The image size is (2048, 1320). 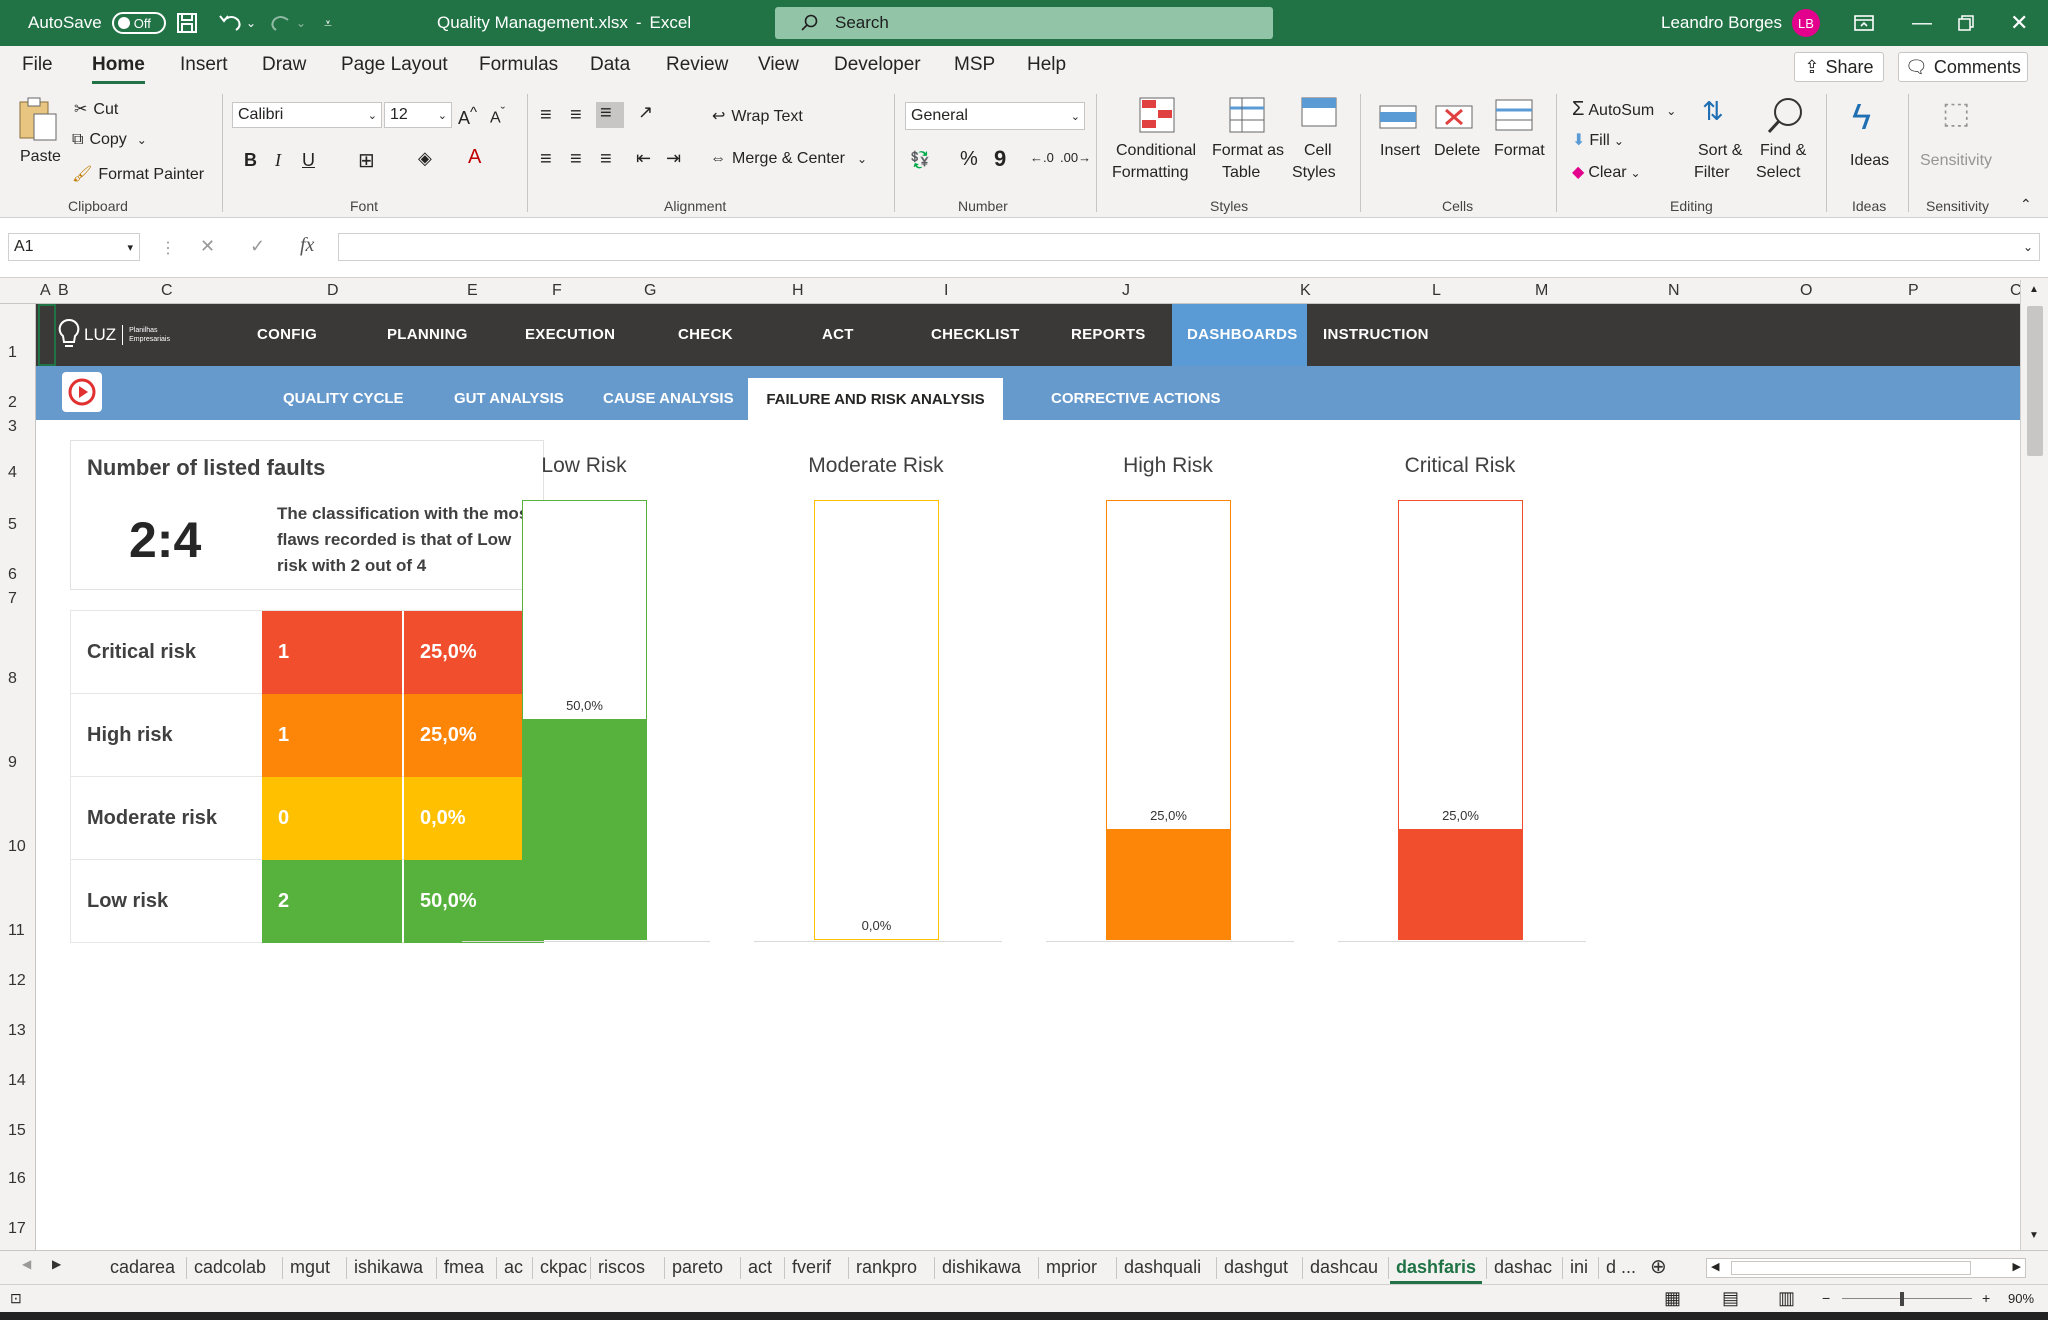 What do you see at coordinates (310, 1267) in the screenshot?
I see `sheet-tab: mgut` at bounding box center [310, 1267].